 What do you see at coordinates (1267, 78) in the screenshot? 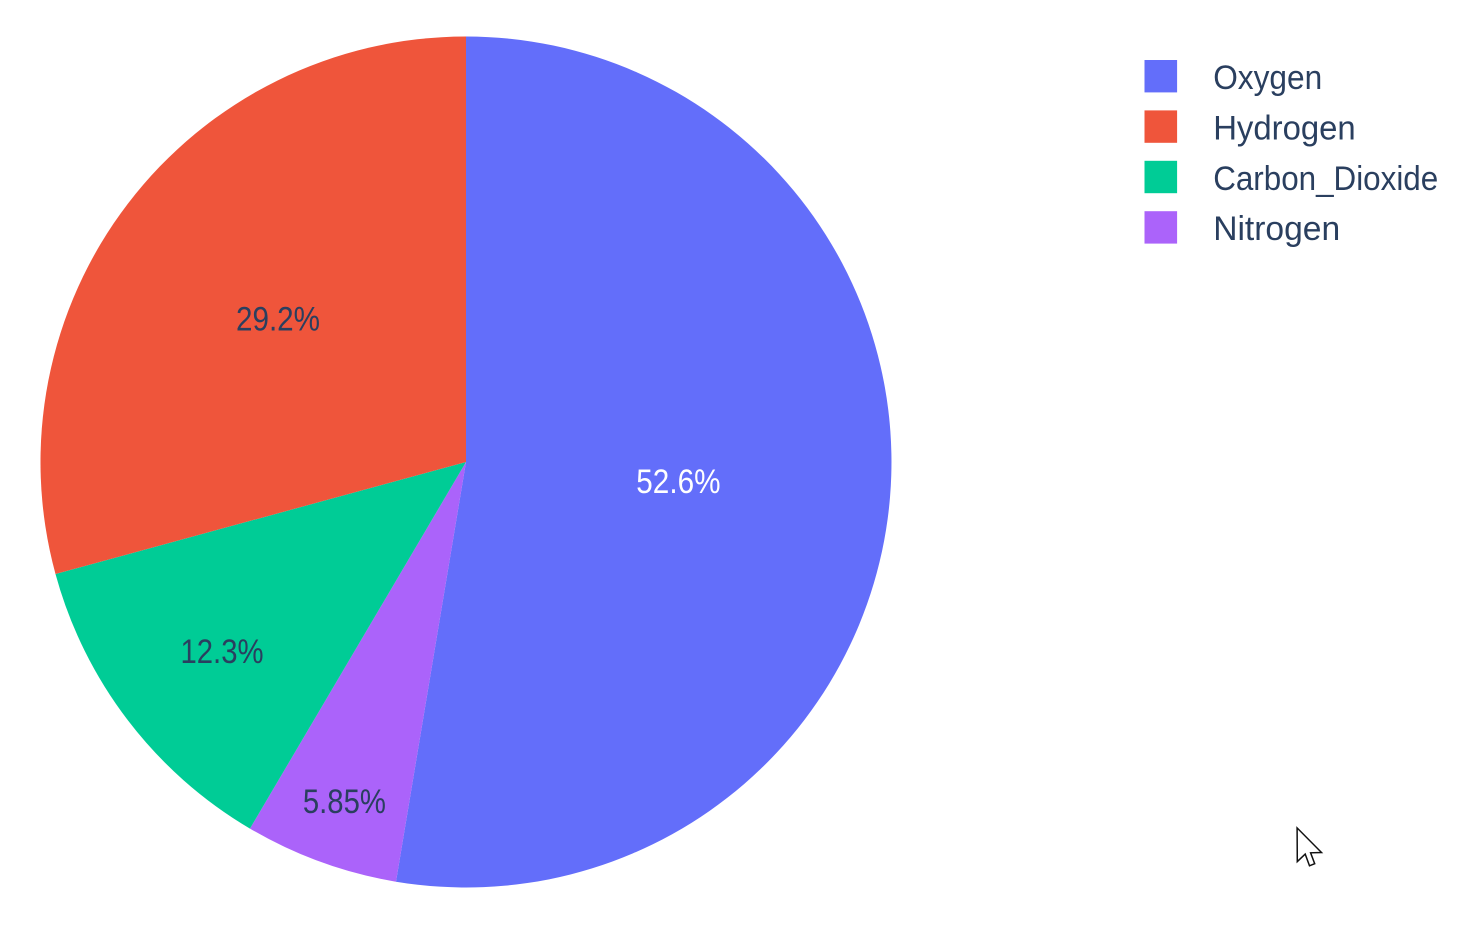
I see `svg-text: Oxygen` at bounding box center [1267, 78].